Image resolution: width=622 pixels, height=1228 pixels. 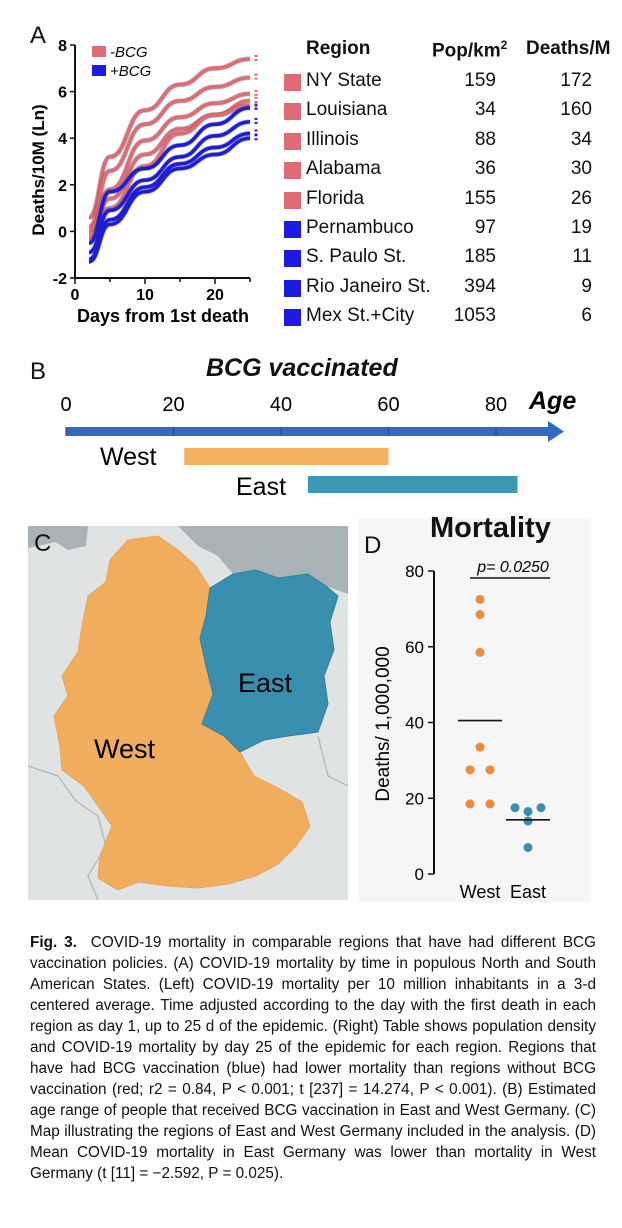 I want to click on region-deaths: 30, so click(x=581, y=169).